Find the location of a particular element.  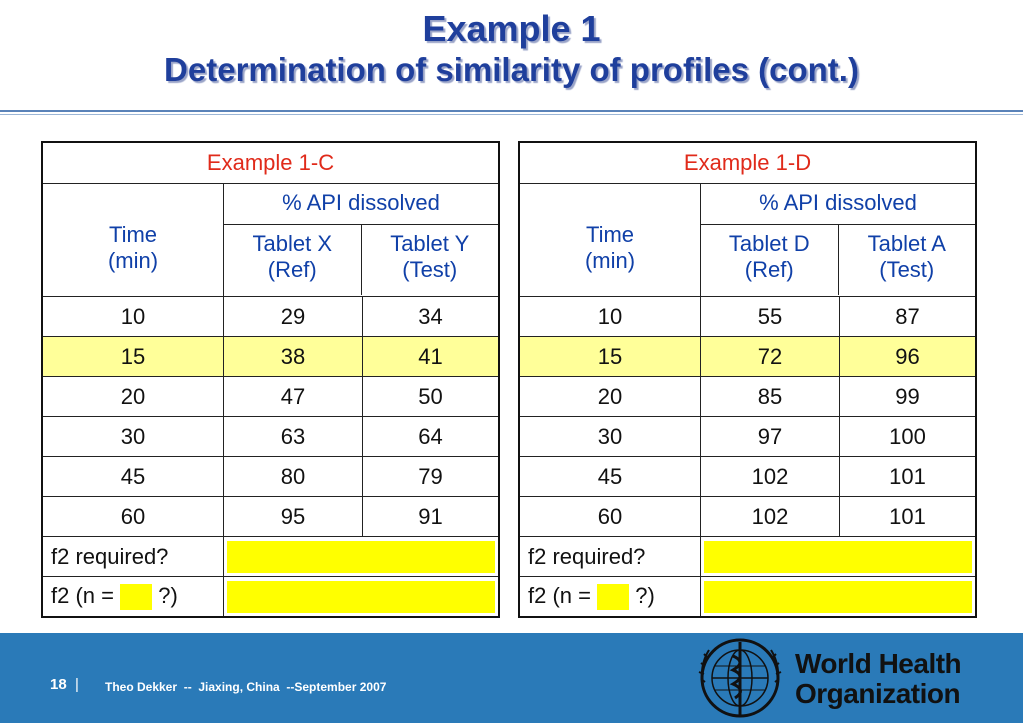

cell-ref: 29 is located at coordinates (293, 316).